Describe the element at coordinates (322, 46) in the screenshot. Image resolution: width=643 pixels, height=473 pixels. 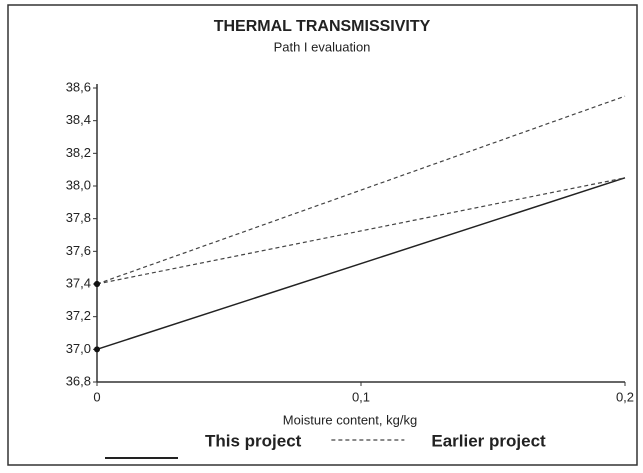
I see `chart-subtitle: Path I evaluation` at that location.